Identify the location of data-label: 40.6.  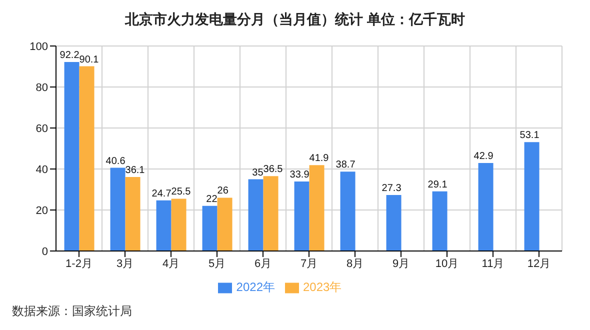
(116, 161).